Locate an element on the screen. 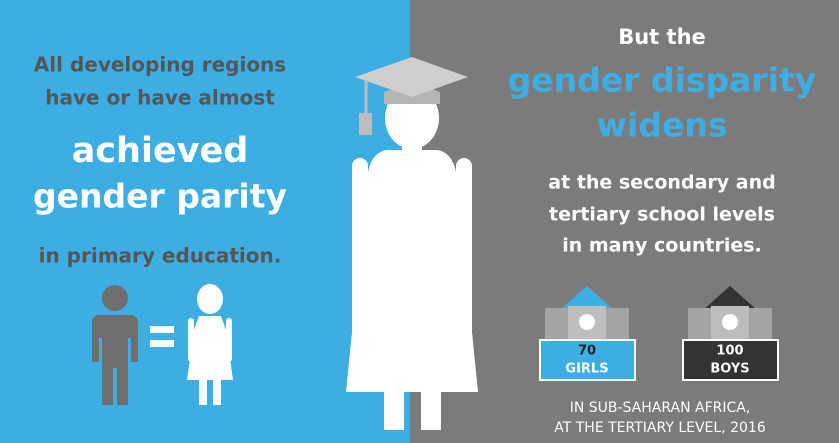  right-body: at the secondary and is located at coordinates (661, 183).